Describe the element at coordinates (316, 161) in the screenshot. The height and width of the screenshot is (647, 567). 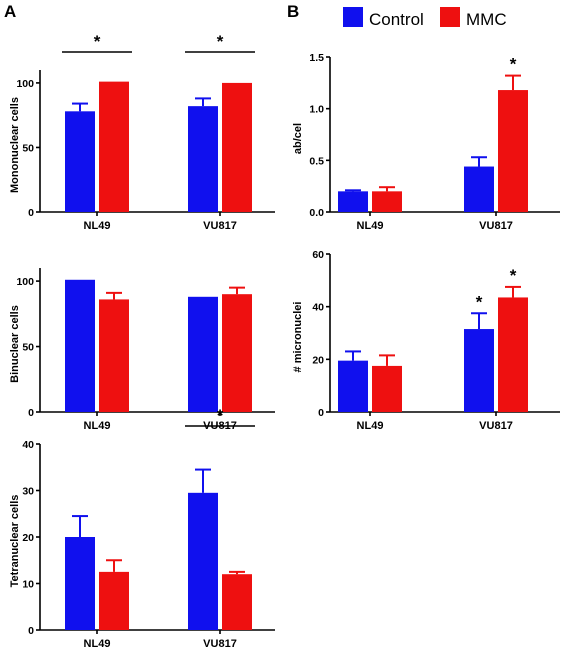
I see `y-tick-label: 0.5` at that location.